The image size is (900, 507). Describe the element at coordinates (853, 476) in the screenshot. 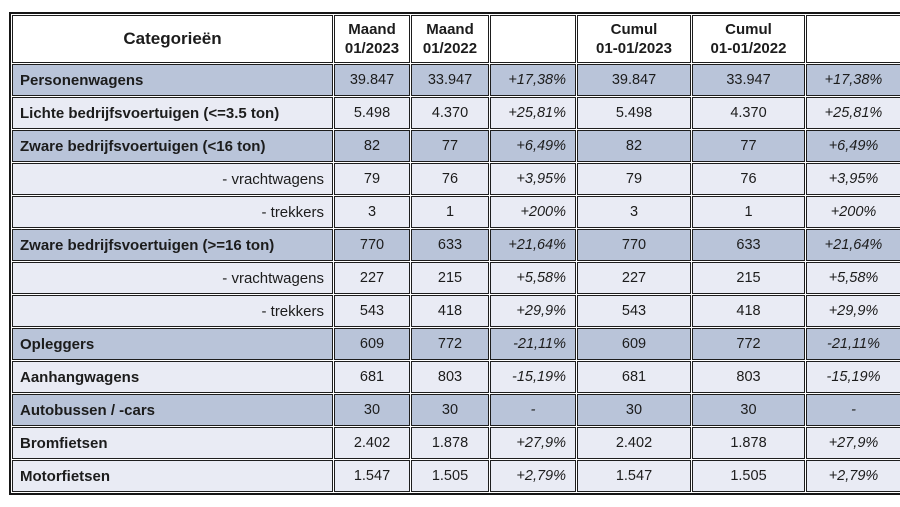

I see `percent-cell-cumul: +2,79%` at that location.